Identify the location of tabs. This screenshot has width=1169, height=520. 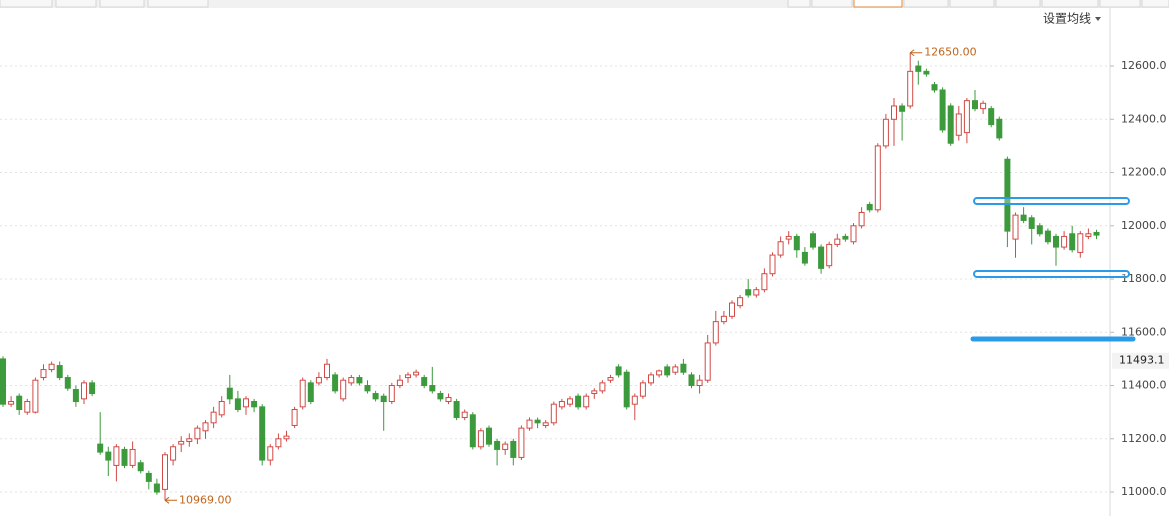
(584, 4).